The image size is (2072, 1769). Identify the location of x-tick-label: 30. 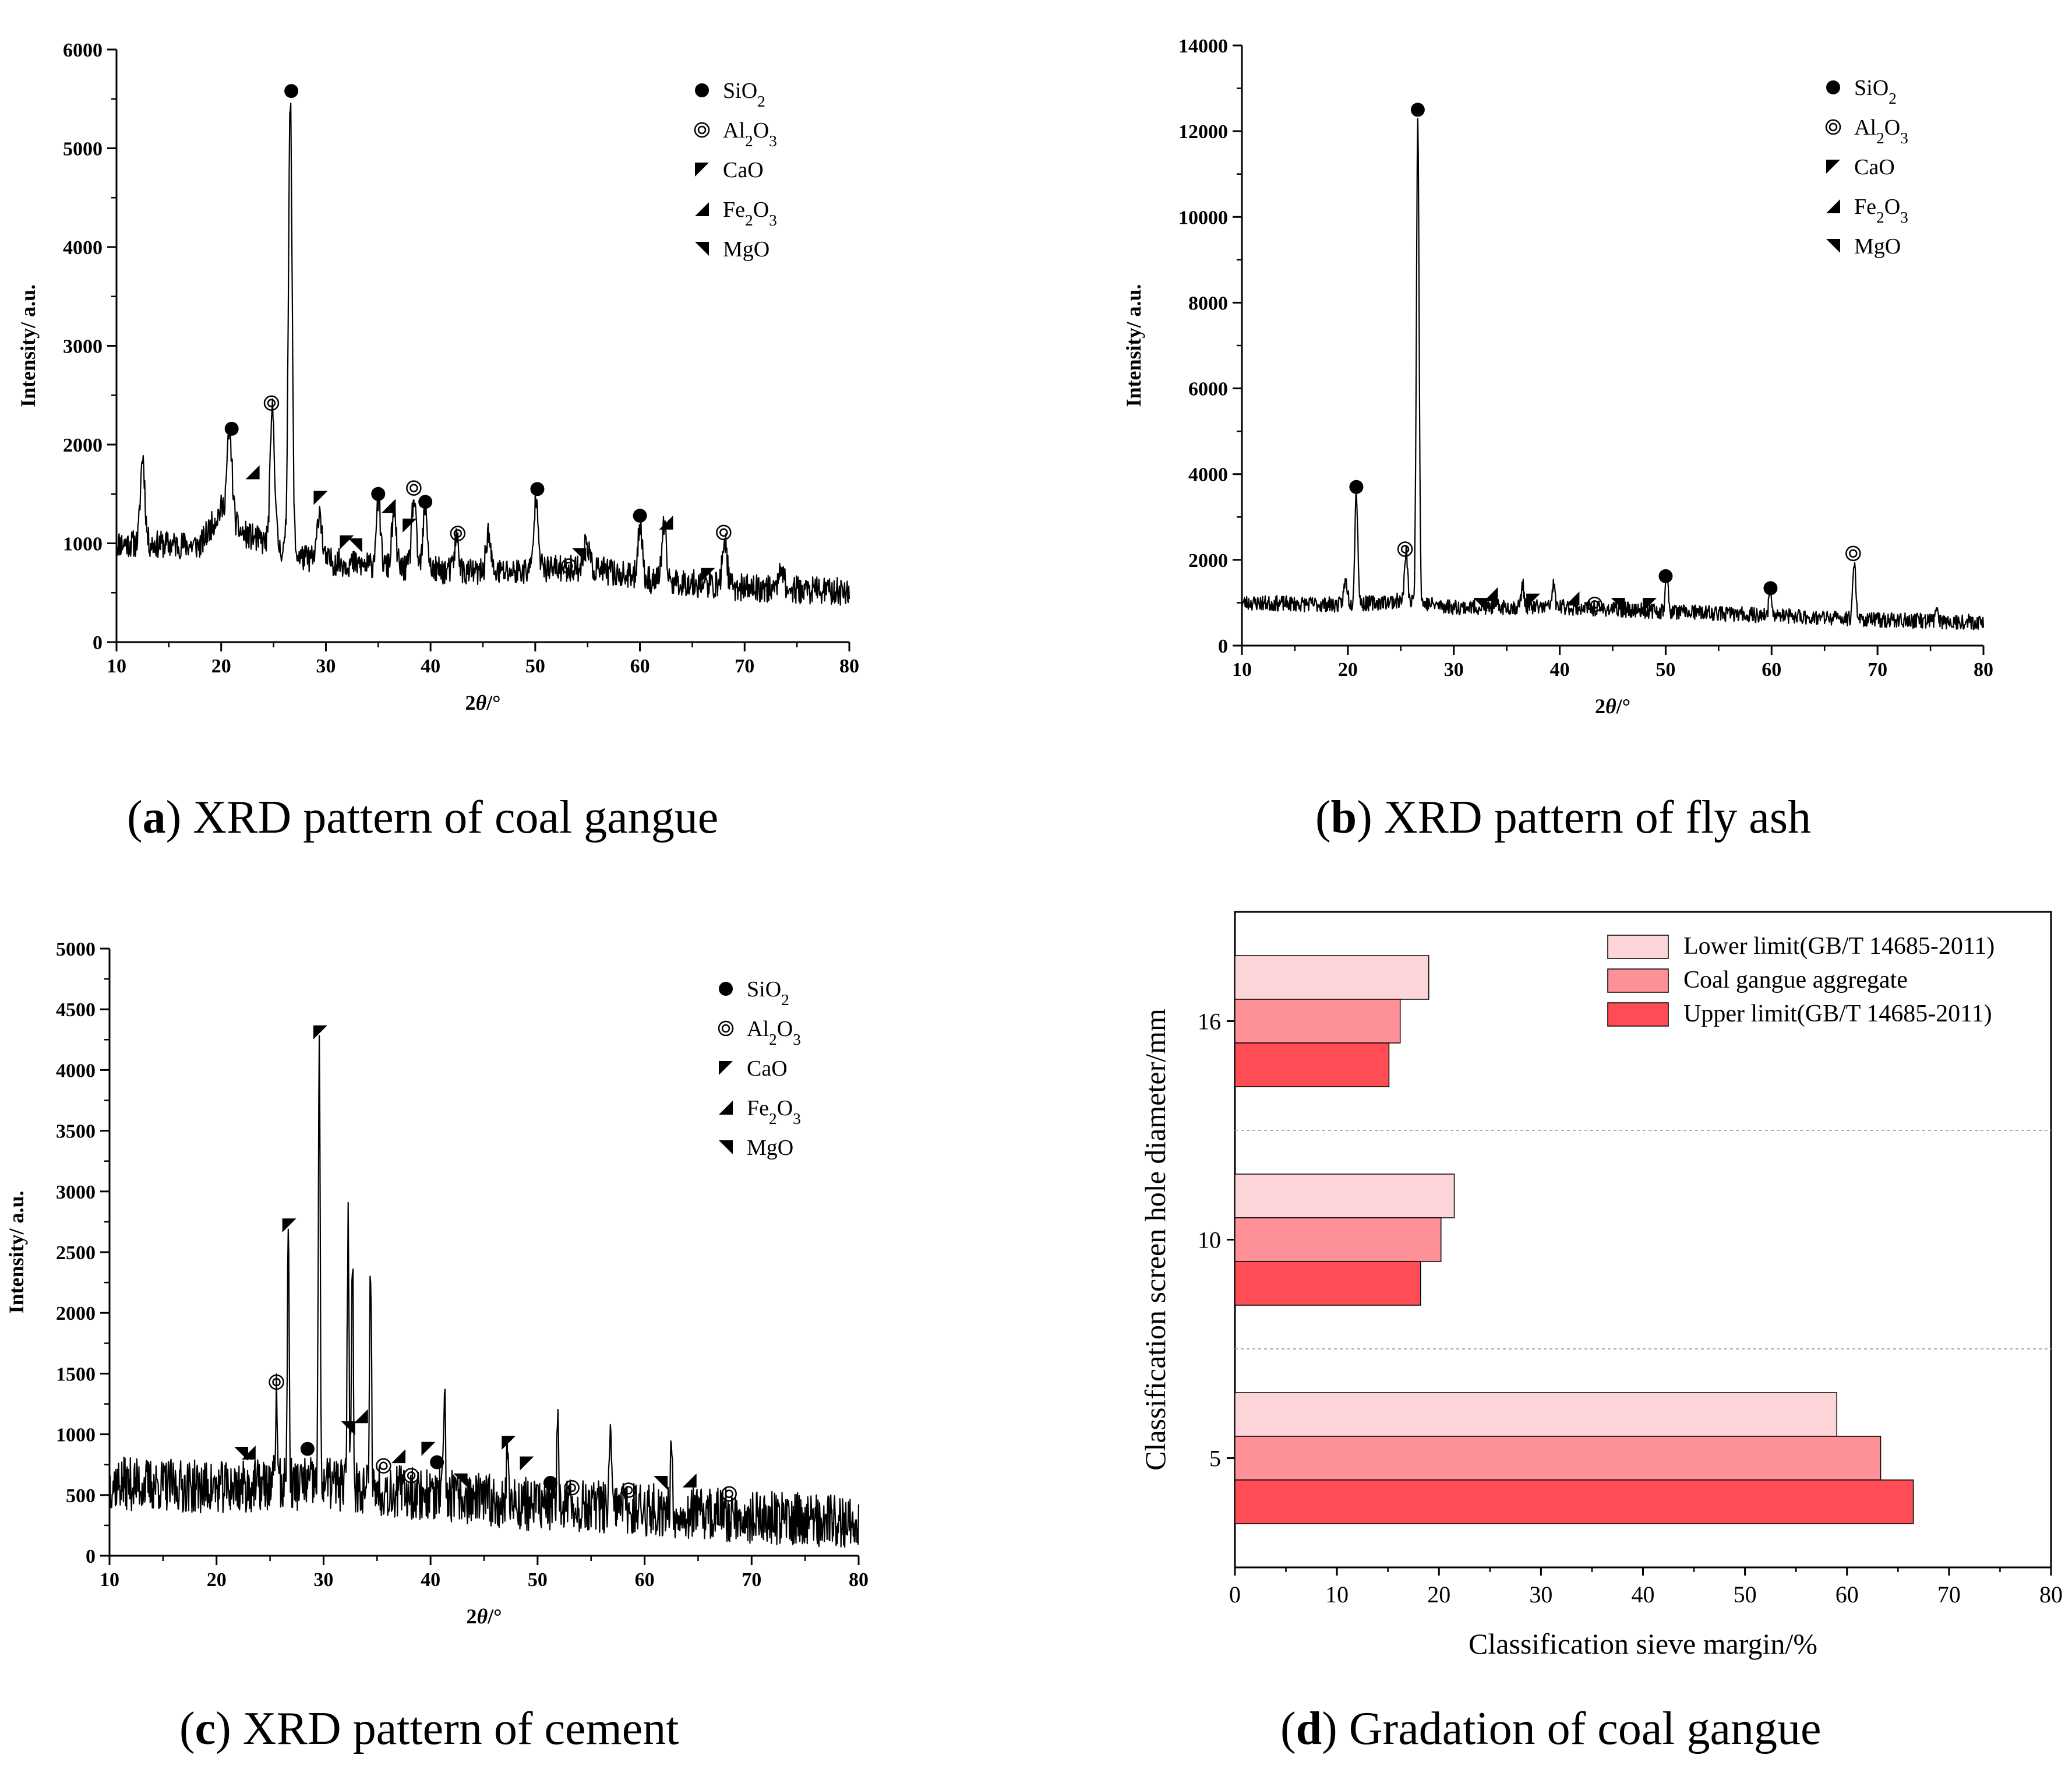
(323, 1580).